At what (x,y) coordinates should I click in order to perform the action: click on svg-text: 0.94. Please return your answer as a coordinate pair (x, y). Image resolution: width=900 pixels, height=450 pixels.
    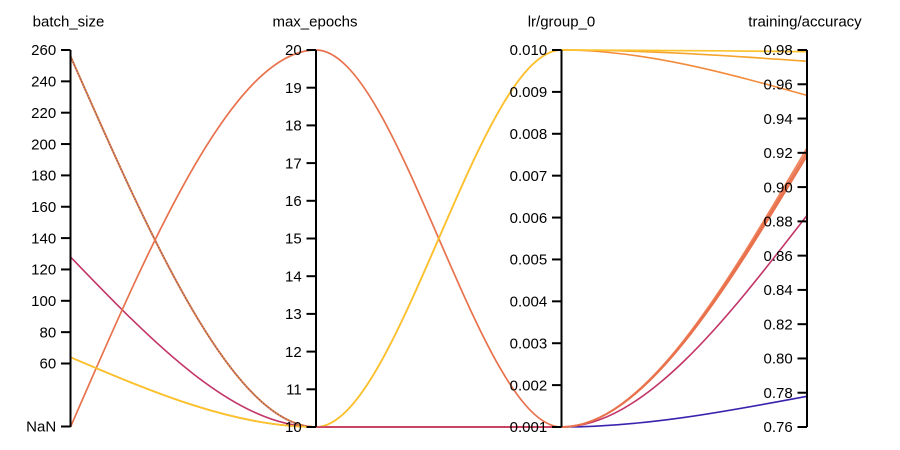
    Looking at the image, I should click on (777, 119).